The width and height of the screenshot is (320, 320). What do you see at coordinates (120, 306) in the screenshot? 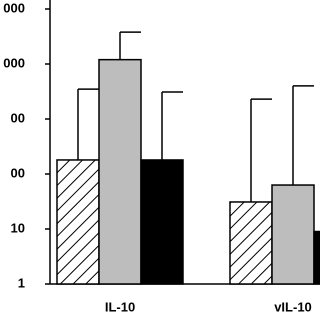
I see `x-tick-label: IL-10` at bounding box center [120, 306].